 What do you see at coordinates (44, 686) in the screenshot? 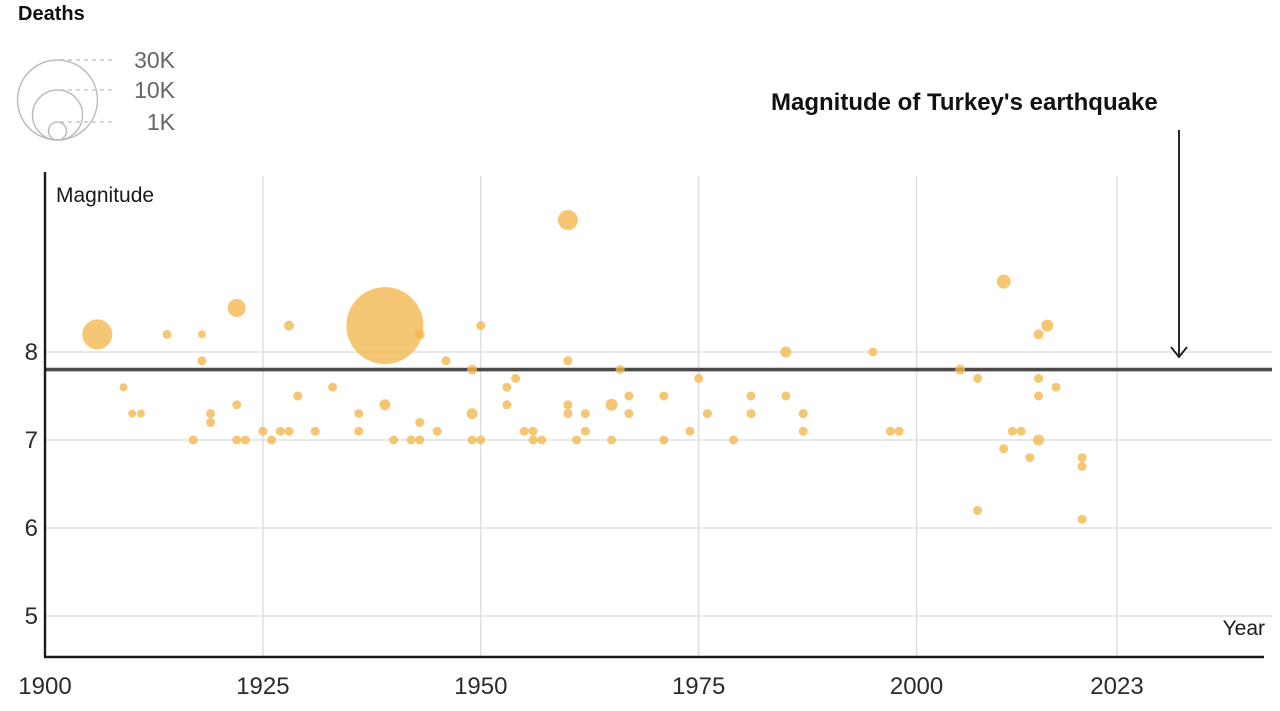
I see `x-tick-label: 1900` at bounding box center [44, 686].